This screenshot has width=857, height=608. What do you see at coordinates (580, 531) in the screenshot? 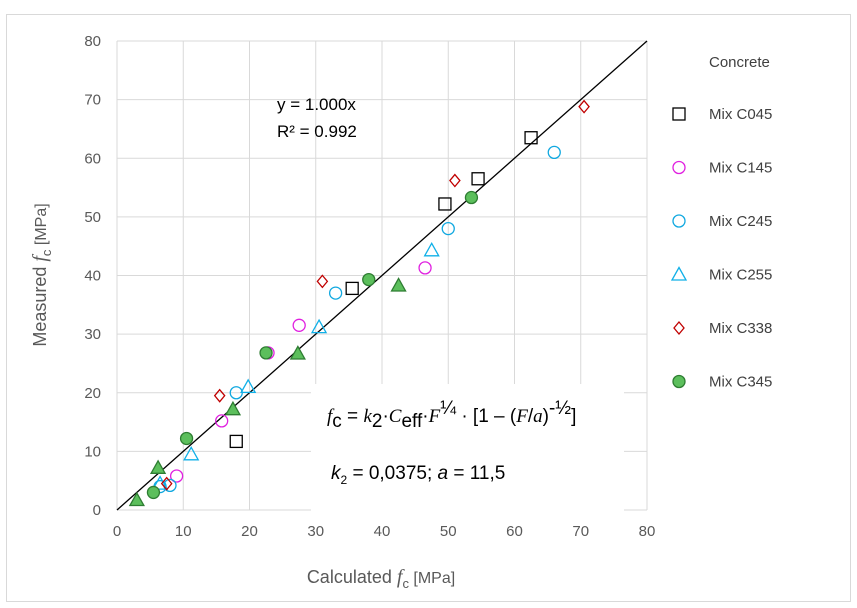
I see `x-tick-label: 70` at bounding box center [580, 531].